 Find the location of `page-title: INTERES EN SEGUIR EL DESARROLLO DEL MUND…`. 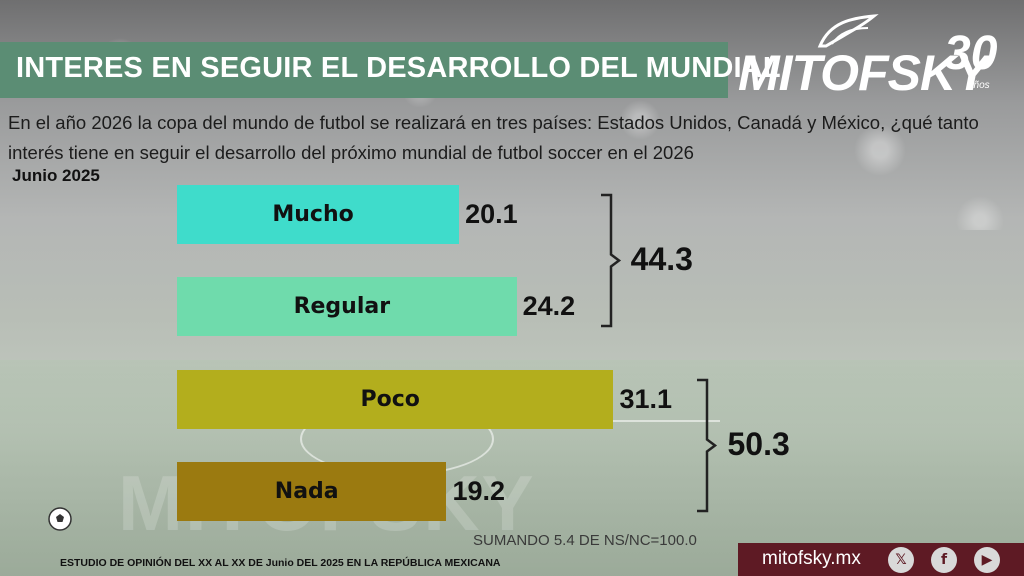

page-title: INTERES EN SEGUIR EL DESARROLLO DEL MUND… is located at coordinates (398, 68).